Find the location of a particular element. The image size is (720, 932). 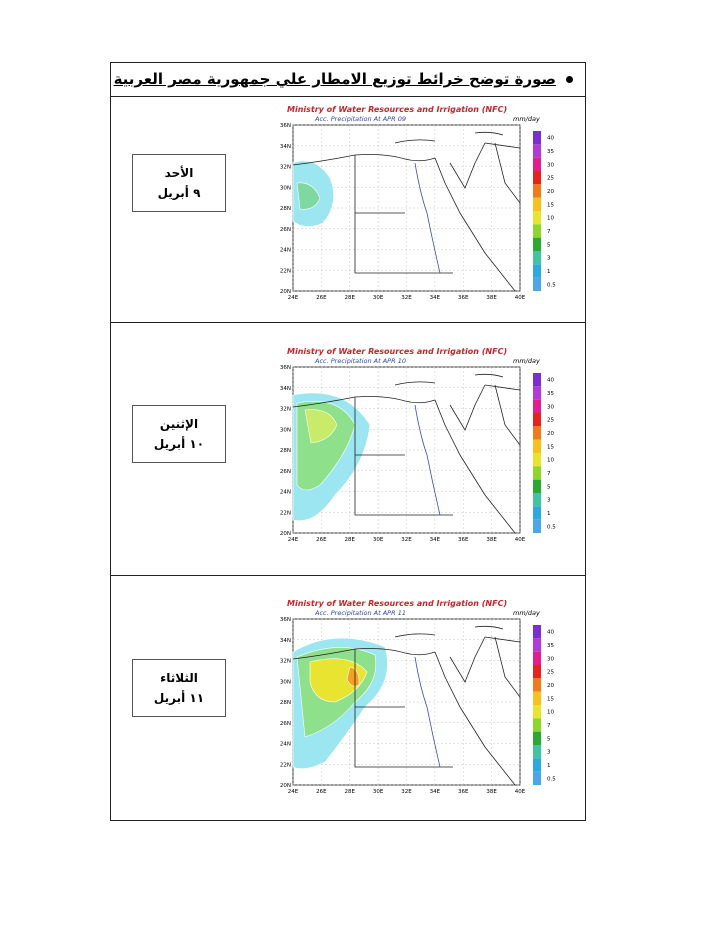

x-axis-label: 40E is located at coordinates (520, 298).